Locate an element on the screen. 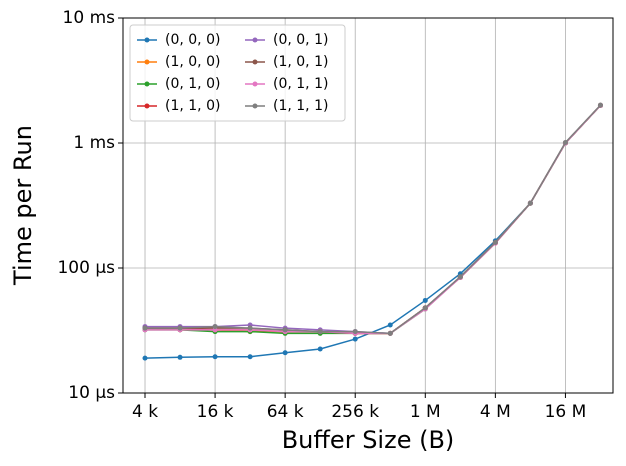 The height and width of the screenshot is (466, 626). y-axis-label: Time per Run is located at coordinates (23, 205).